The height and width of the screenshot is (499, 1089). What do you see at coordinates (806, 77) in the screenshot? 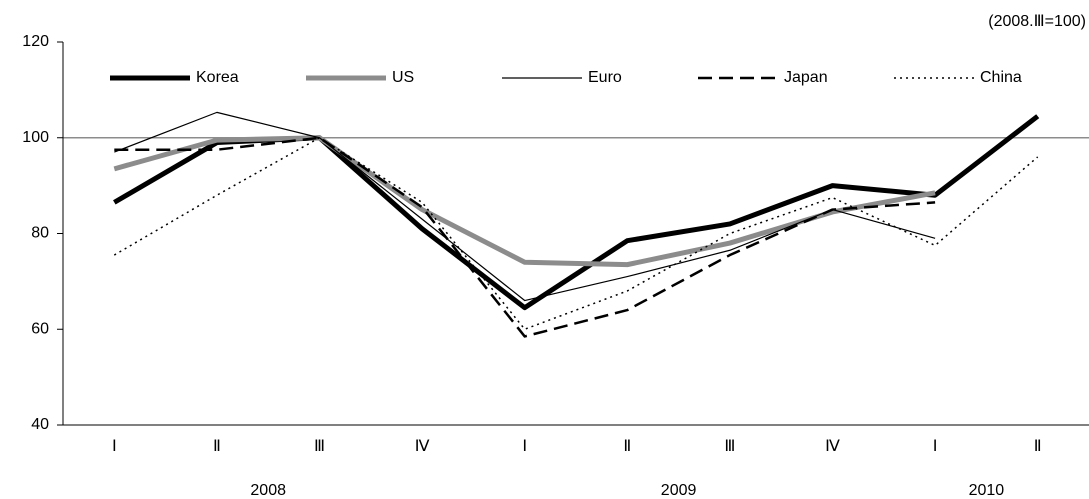
I see `legend-label: Japan` at bounding box center [806, 77].